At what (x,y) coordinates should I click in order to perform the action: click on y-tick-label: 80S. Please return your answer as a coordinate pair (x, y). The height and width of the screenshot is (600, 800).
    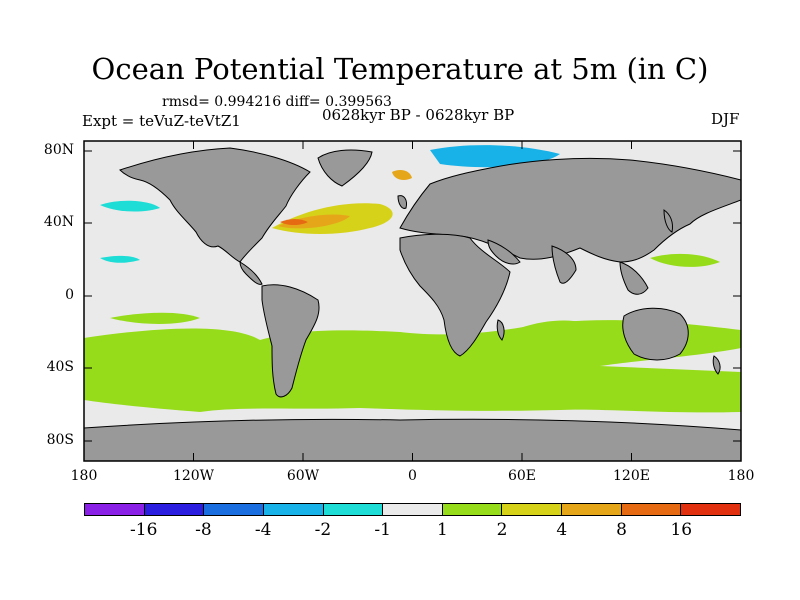
    Looking at the image, I should click on (60, 440).